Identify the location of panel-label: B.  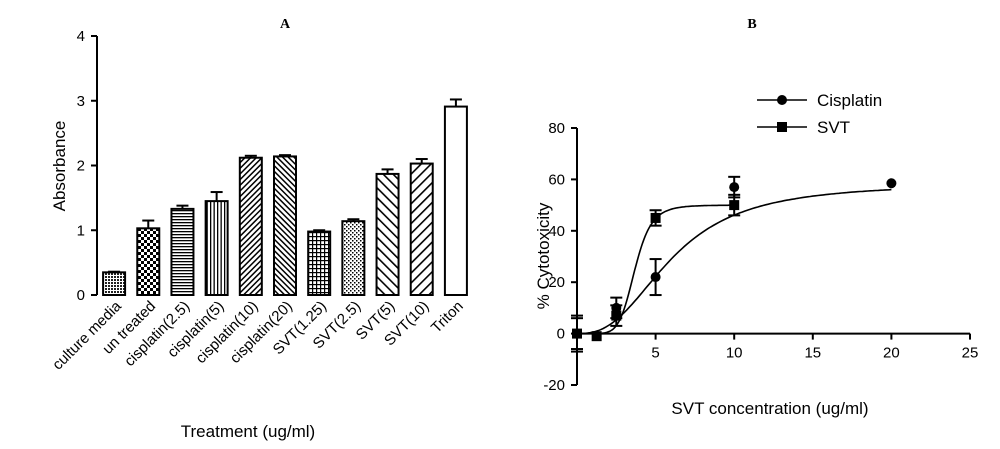
(751, 24).